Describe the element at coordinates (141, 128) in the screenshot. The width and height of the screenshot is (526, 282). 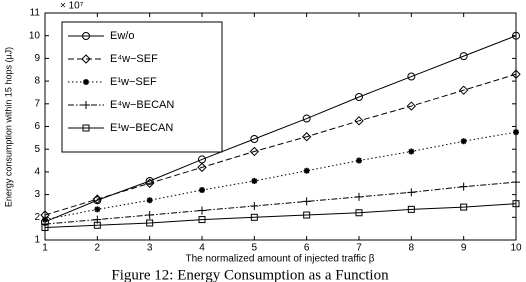
I see `legend-label: E¹w−BECAN` at that location.